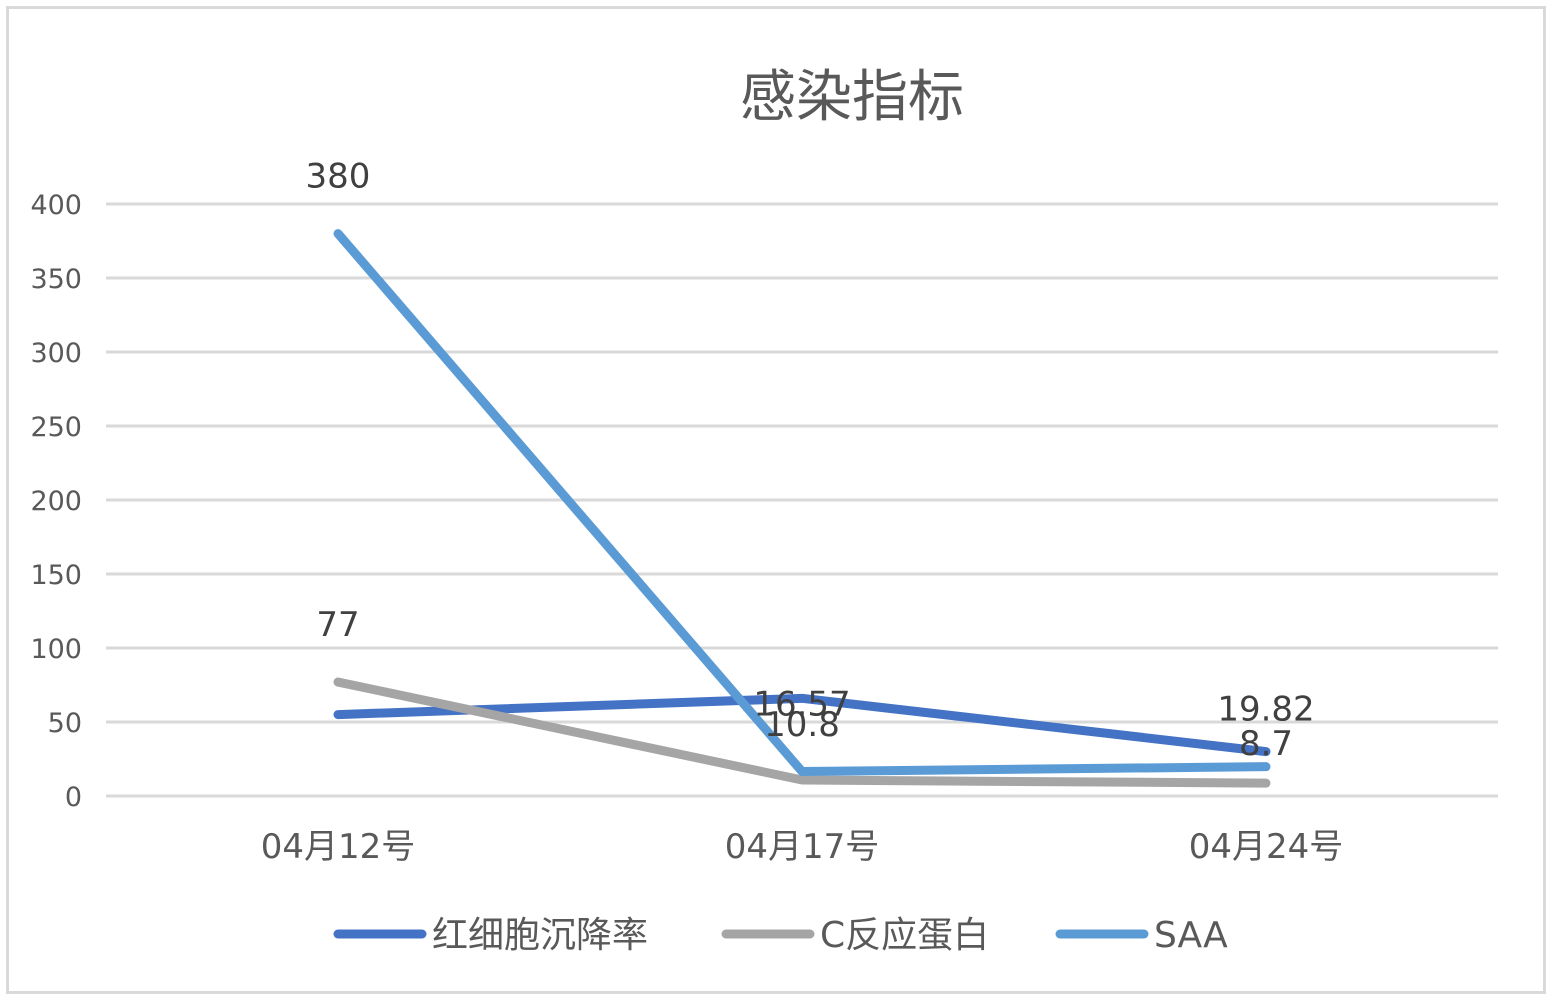 The image size is (1554, 1000). I want to click on y-tick-label: 300, so click(56, 353).